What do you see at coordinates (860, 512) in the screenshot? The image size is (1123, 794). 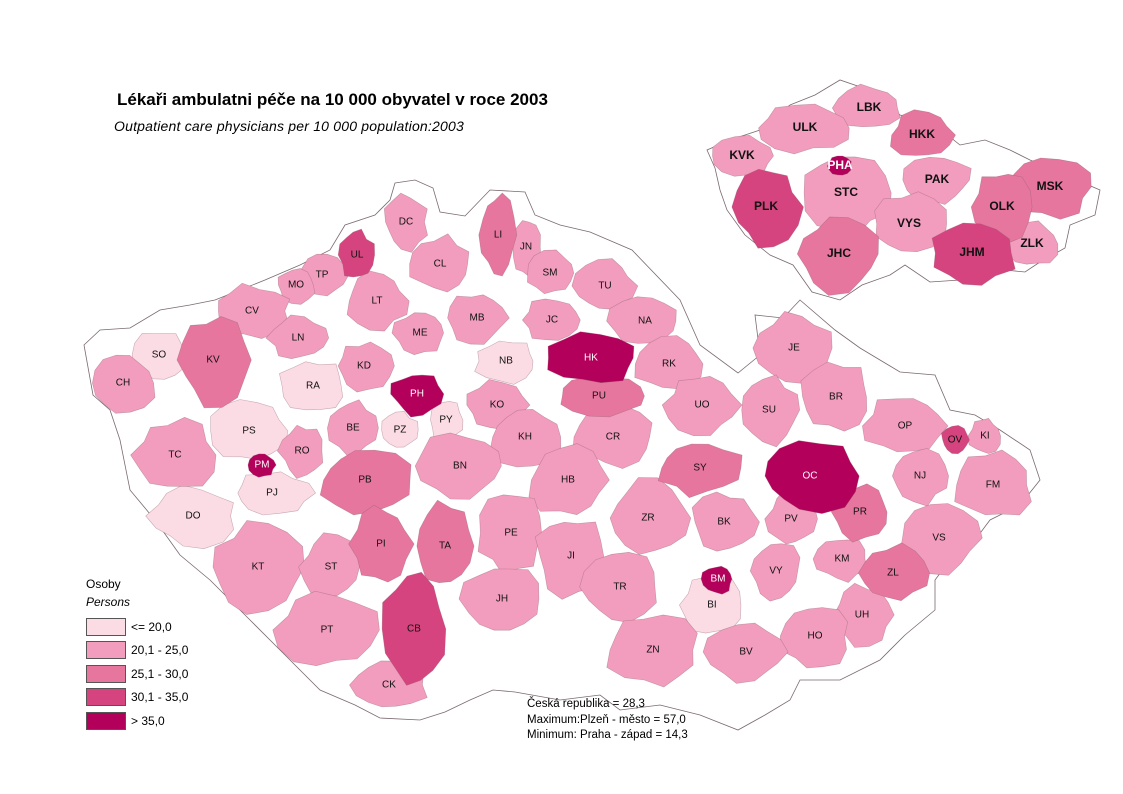 I see `district-label-pr: PR` at bounding box center [860, 512].